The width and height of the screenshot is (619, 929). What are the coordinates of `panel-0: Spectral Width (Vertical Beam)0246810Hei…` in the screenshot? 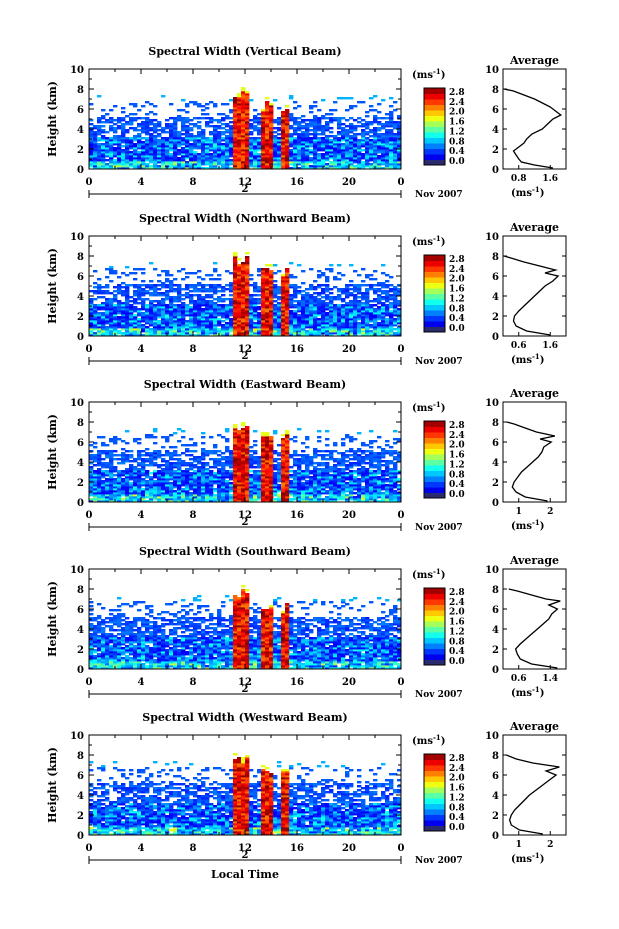 It's located at (306, 122).